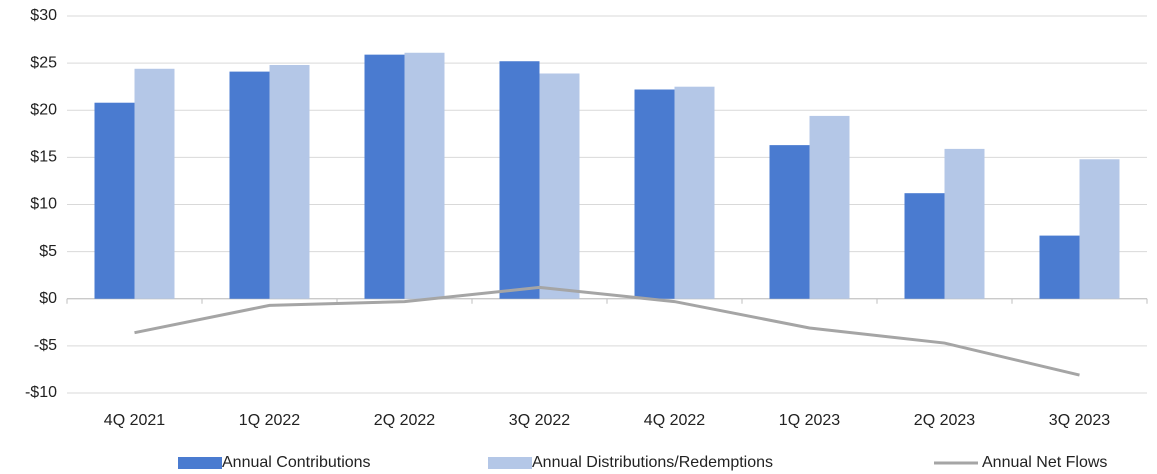 The image size is (1157, 474). What do you see at coordinates (43, 157) in the screenshot?
I see `y-tick-label: $15` at bounding box center [43, 157].